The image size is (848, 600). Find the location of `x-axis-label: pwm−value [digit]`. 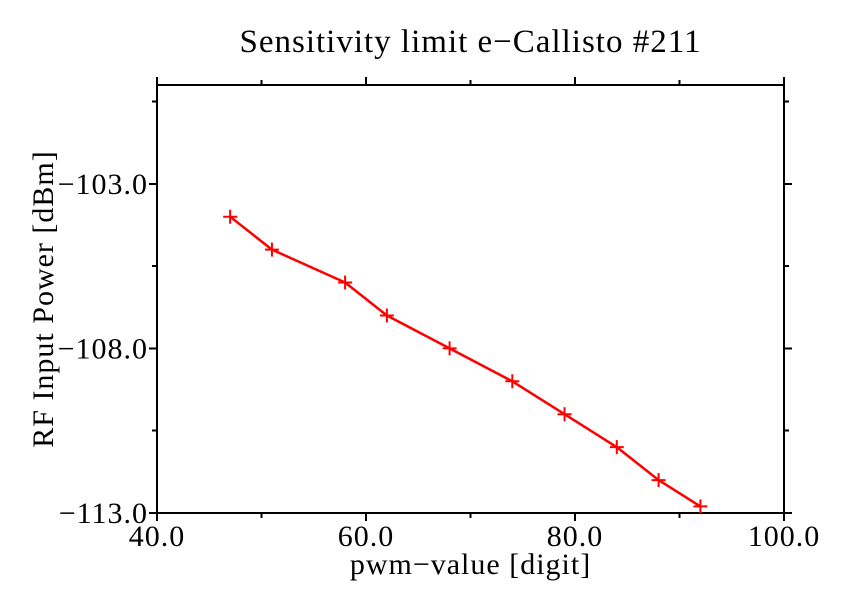

x-axis-label: pwm−value [digit] is located at coordinates (470, 564).